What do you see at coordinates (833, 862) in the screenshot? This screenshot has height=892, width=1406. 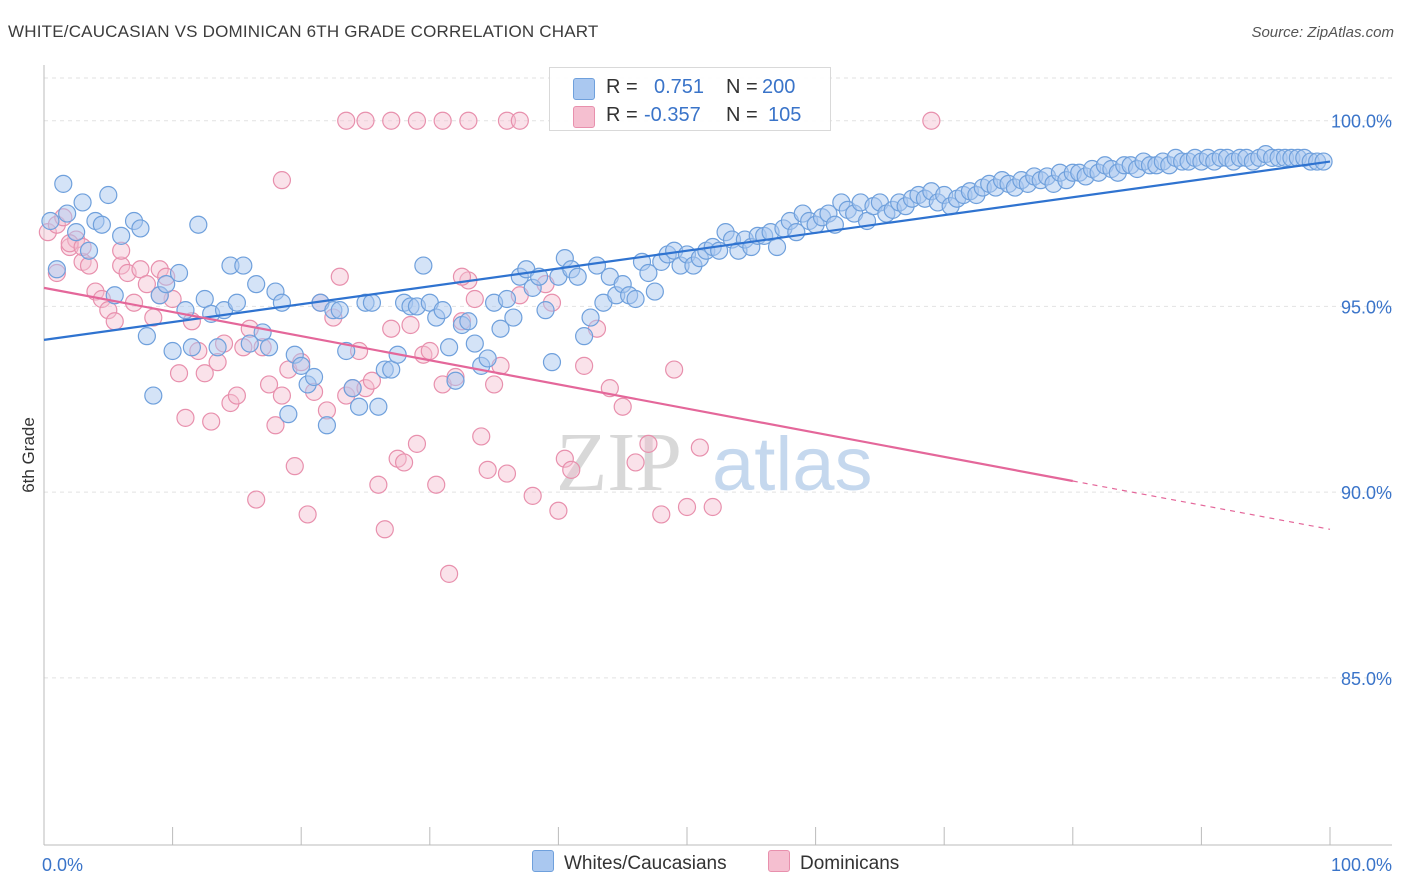 I see `legend-item-dominicans: Dominicans` at bounding box center [833, 862].